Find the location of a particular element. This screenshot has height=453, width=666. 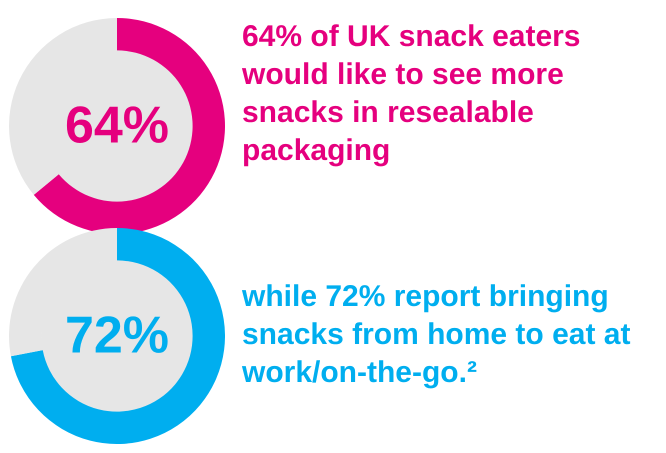

data-label: 72% is located at coordinates (117, 335).